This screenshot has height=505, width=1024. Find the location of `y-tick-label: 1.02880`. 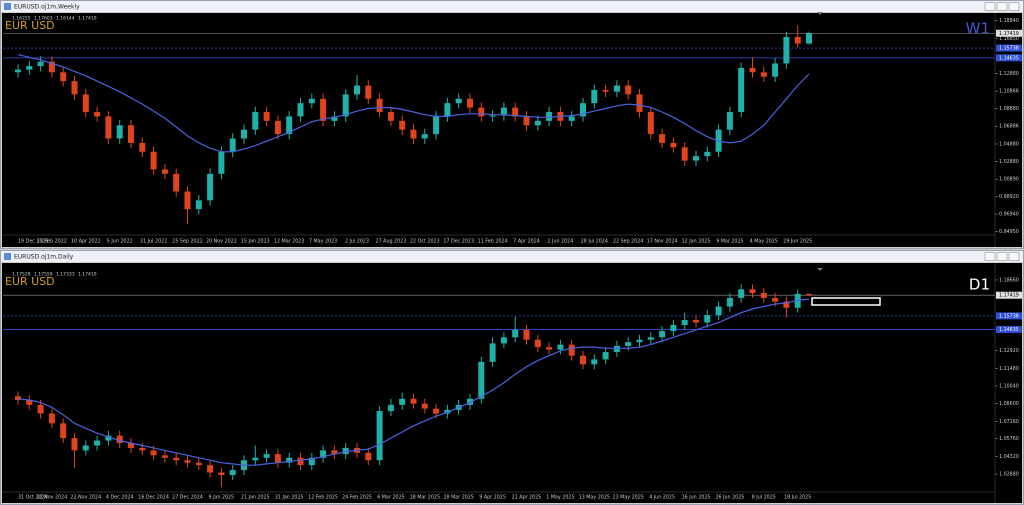

y-tick-label: 1.02880 is located at coordinates (1009, 475).